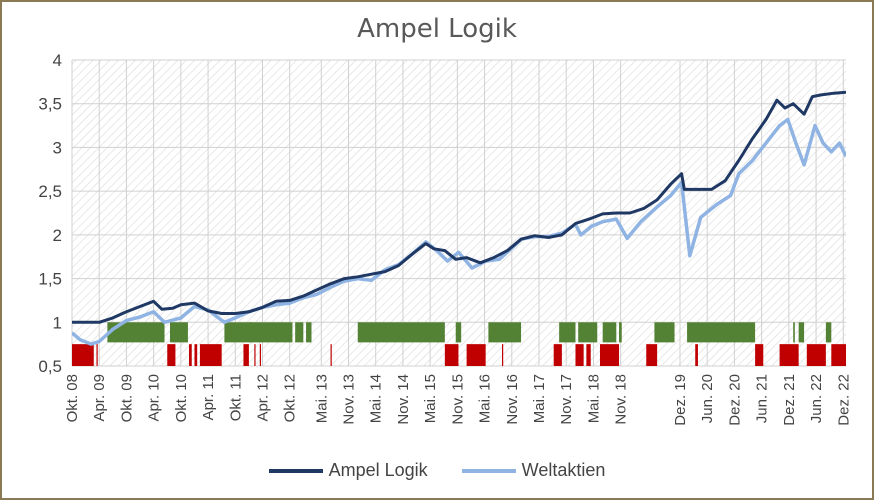  Describe the element at coordinates (512, 399) in the screenshot. I see `x-tick-label: Nov. 16` at that location.